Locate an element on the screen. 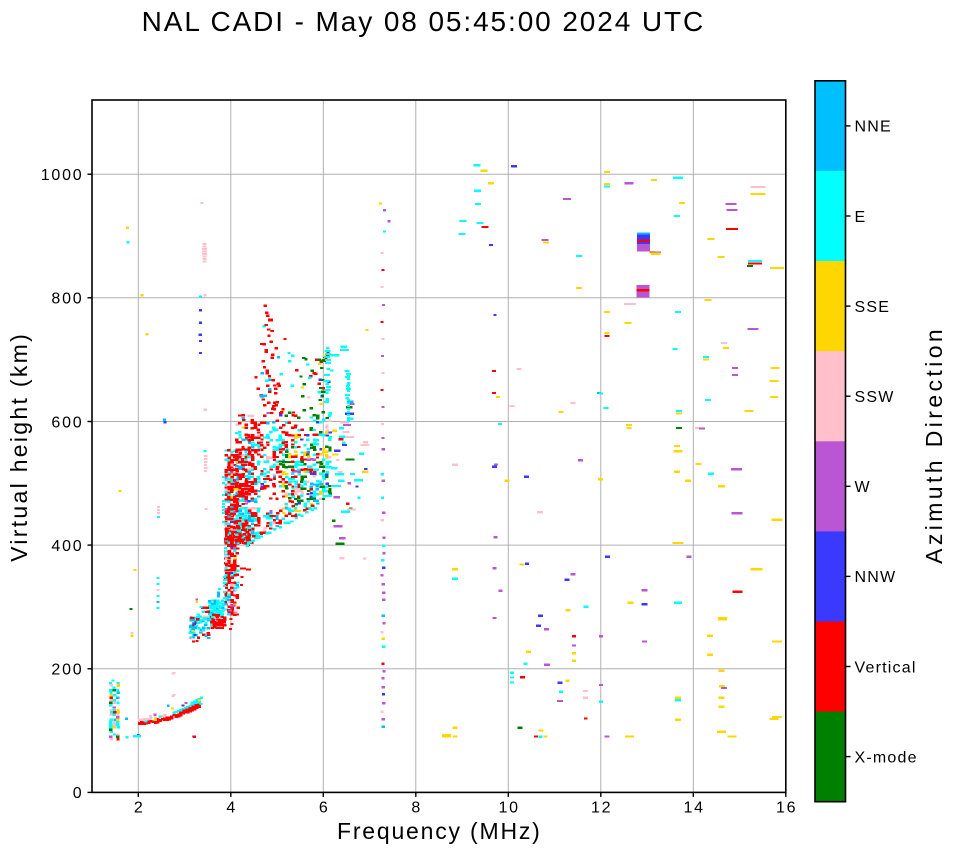 This screenshot has height=862, width=958. svg-text: 400 is located at coordinates (67, 546).